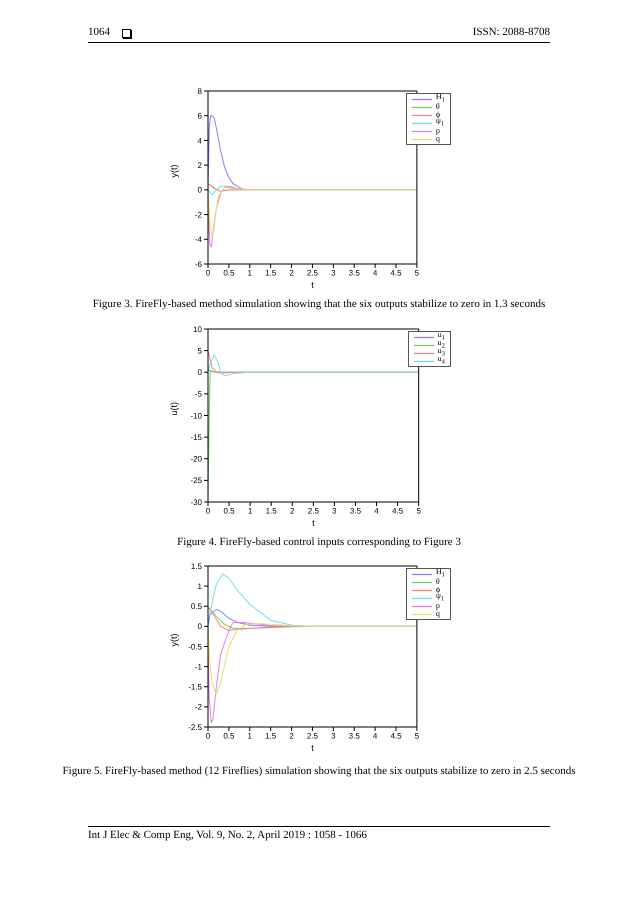 Image resolution: width=638 pixels, height=902 pixels. Describe the element at coordinates (200, 91) in the screenshot. I see `y-tick-label: 8` at that location.